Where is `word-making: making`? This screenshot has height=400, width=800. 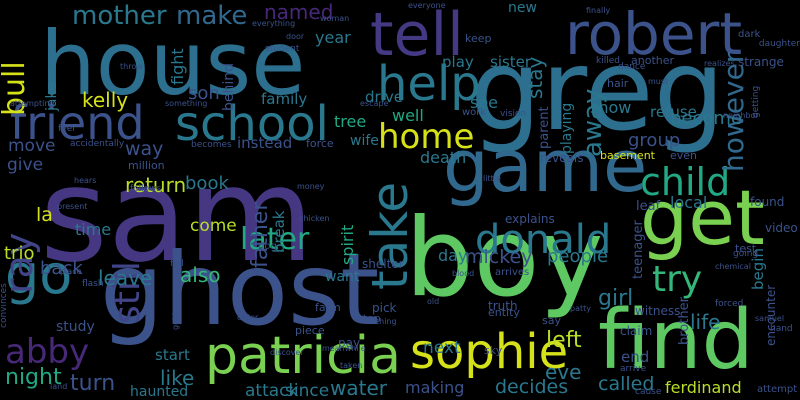 word-making: making is located at coordinates (435, 387).